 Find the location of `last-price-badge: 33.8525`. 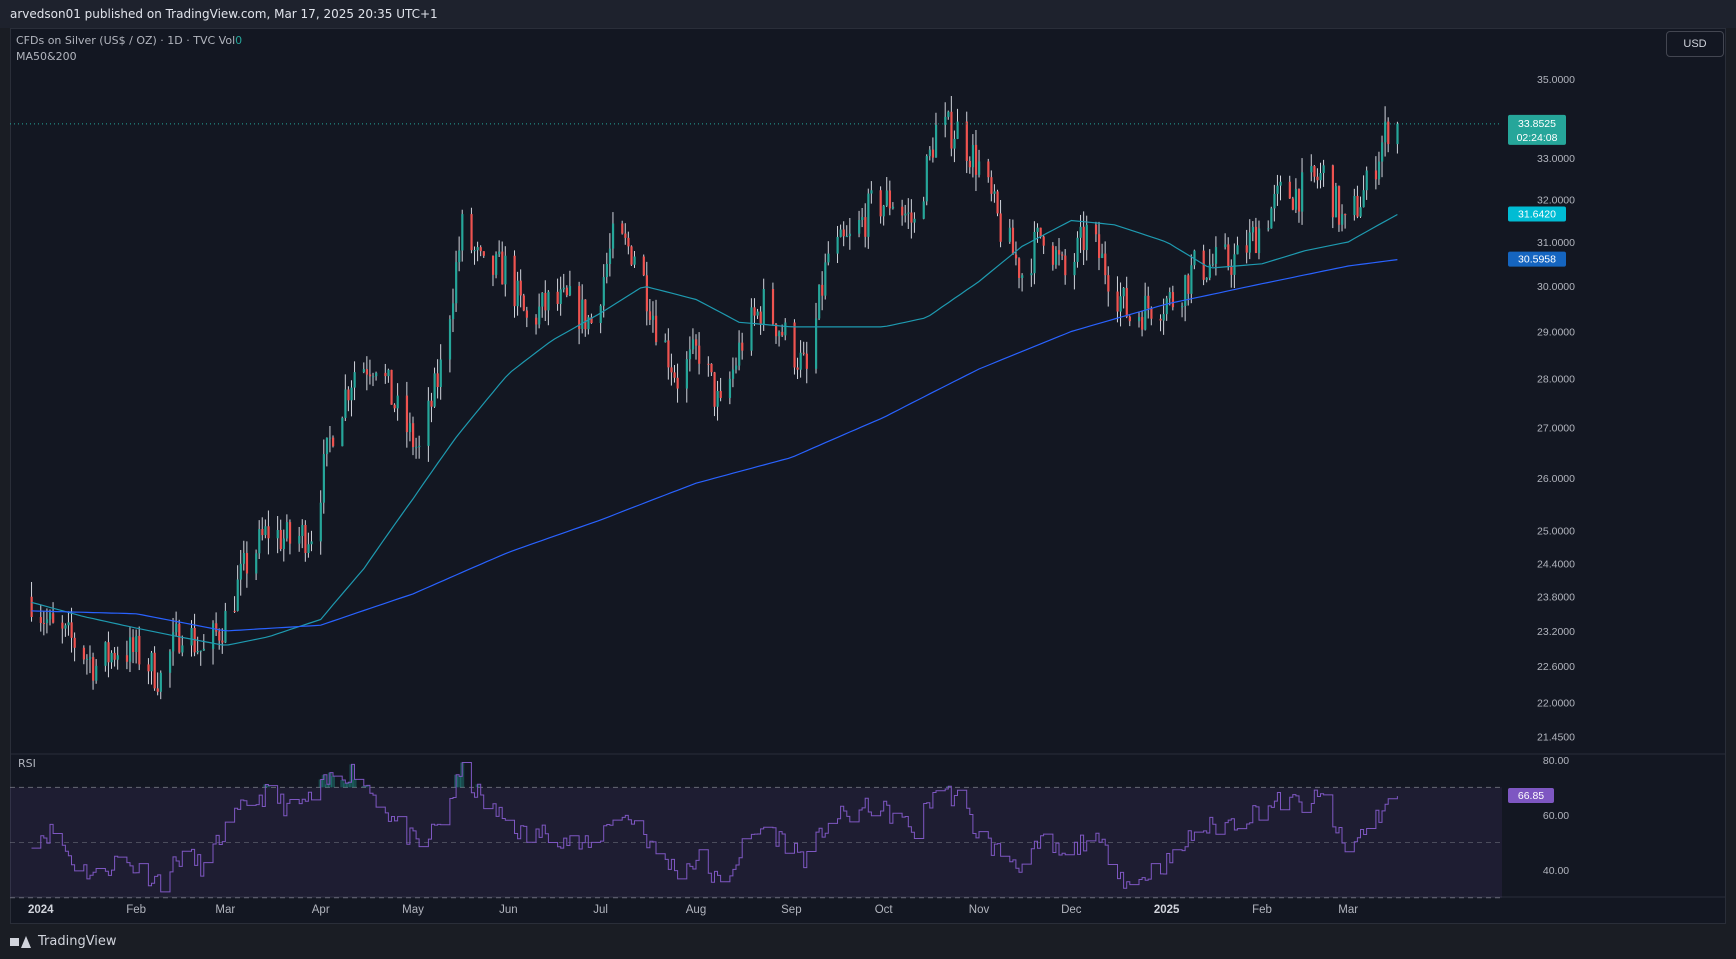

last-price-badge: 33.8525 is located at coordinates (1537, 124).